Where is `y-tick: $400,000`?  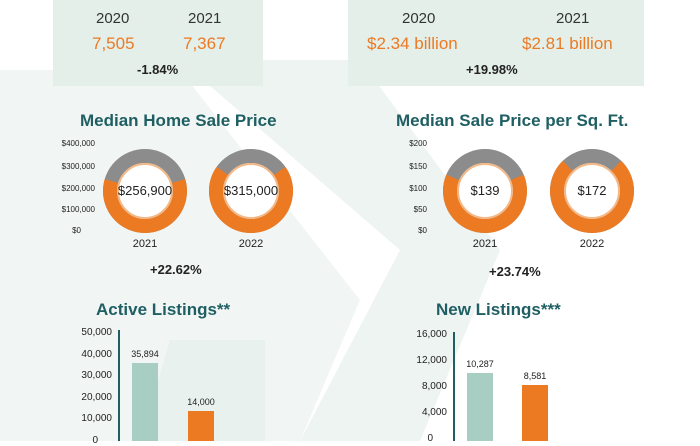 y-tick: $400,000 is located at coordinates (78, 143).